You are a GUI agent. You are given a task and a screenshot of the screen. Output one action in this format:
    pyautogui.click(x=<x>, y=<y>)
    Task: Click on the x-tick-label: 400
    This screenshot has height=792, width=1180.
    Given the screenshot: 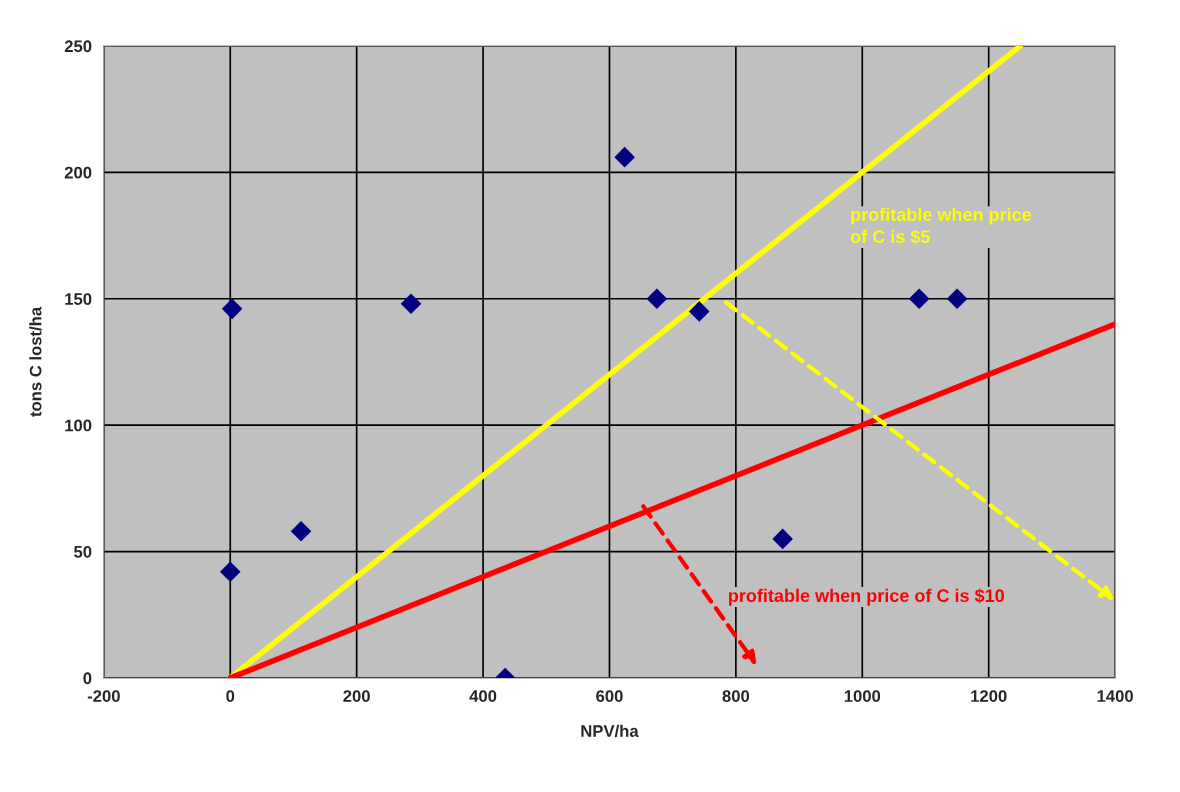 What is the action you would take?
    pyautogui.click(x=483, y=696)
    